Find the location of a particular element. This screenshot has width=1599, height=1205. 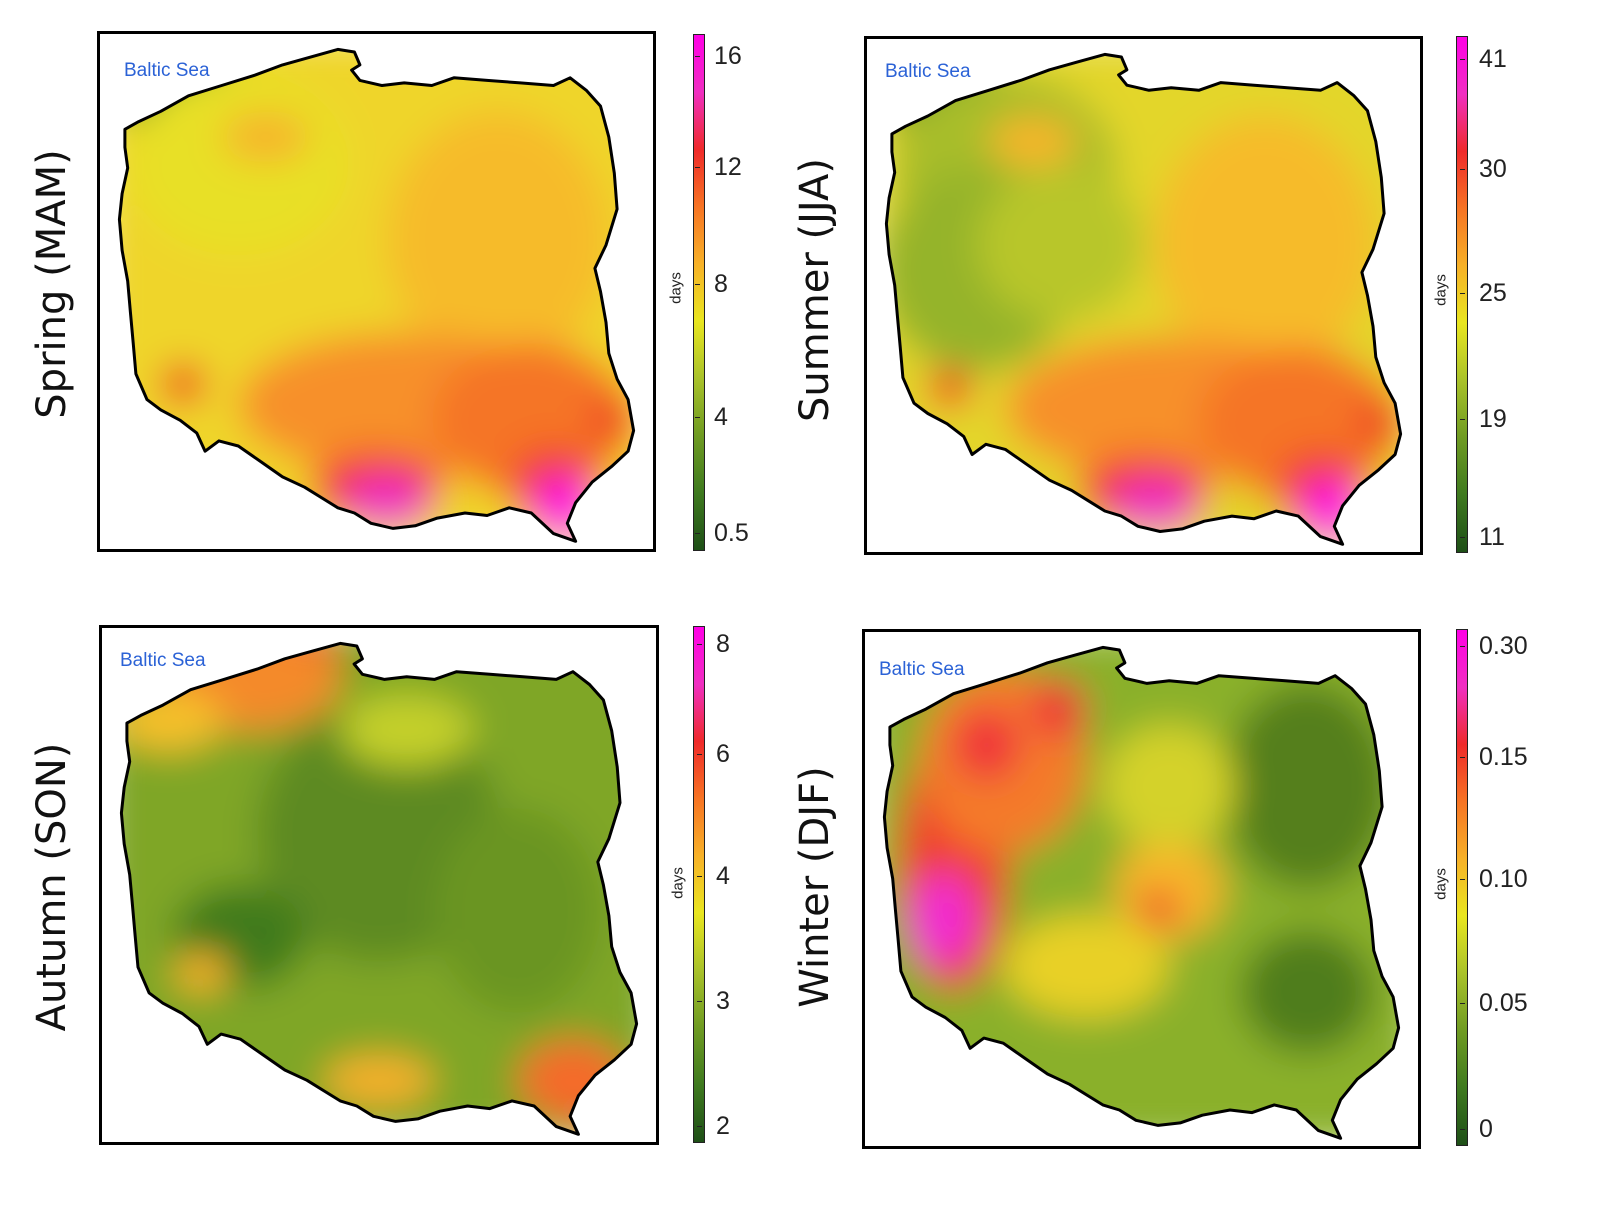

tick-autumn-2: 4 is located at coordinates (713, 876).